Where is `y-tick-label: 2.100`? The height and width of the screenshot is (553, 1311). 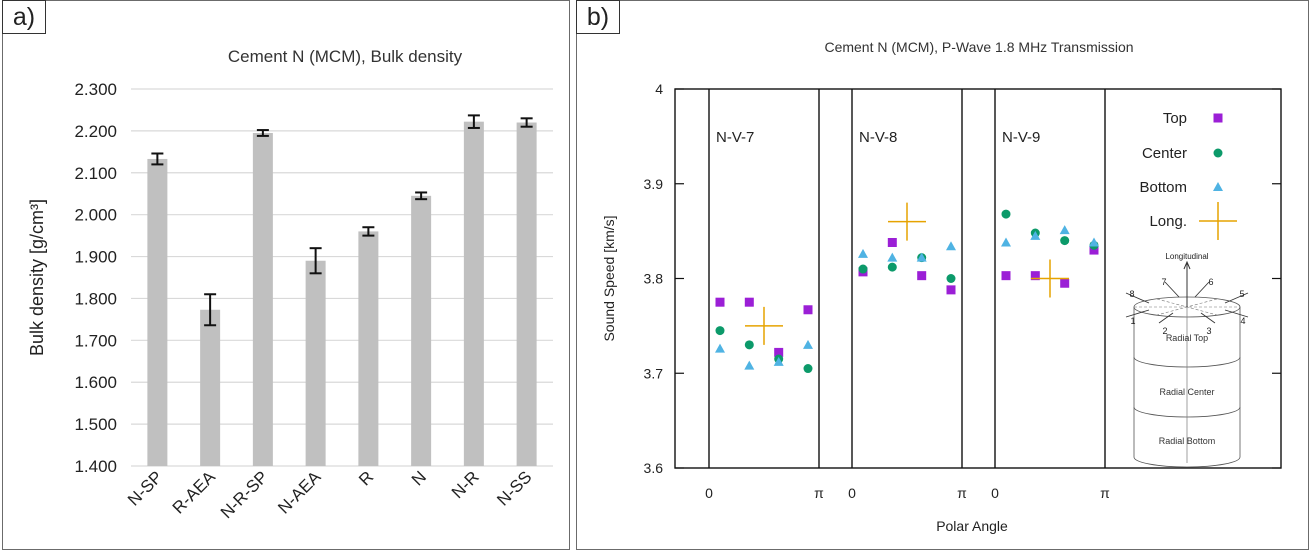 y-tick-label: 2.100 is located at coordinates (95, 173).